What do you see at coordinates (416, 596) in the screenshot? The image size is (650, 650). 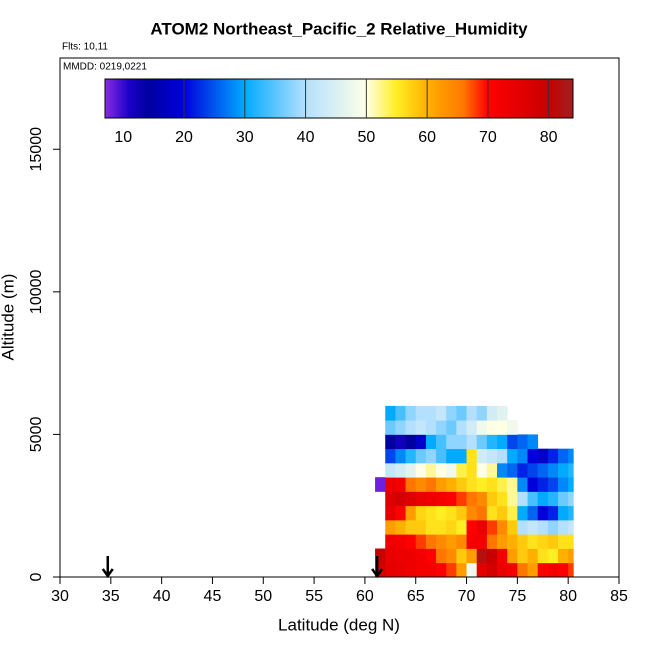 I see `x-tick-label: 65` at bounding box center [416, 596].